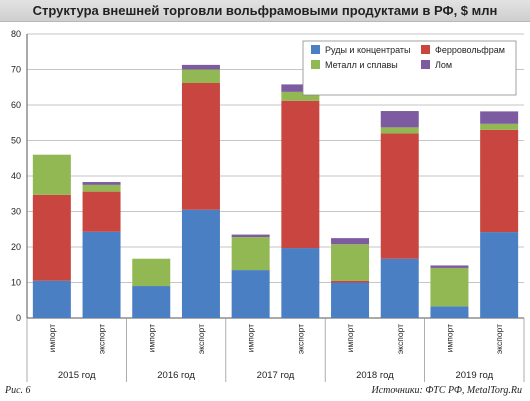 The image size is (530, 401). I want to click on y-tick-label: 80, so click(16, 34).